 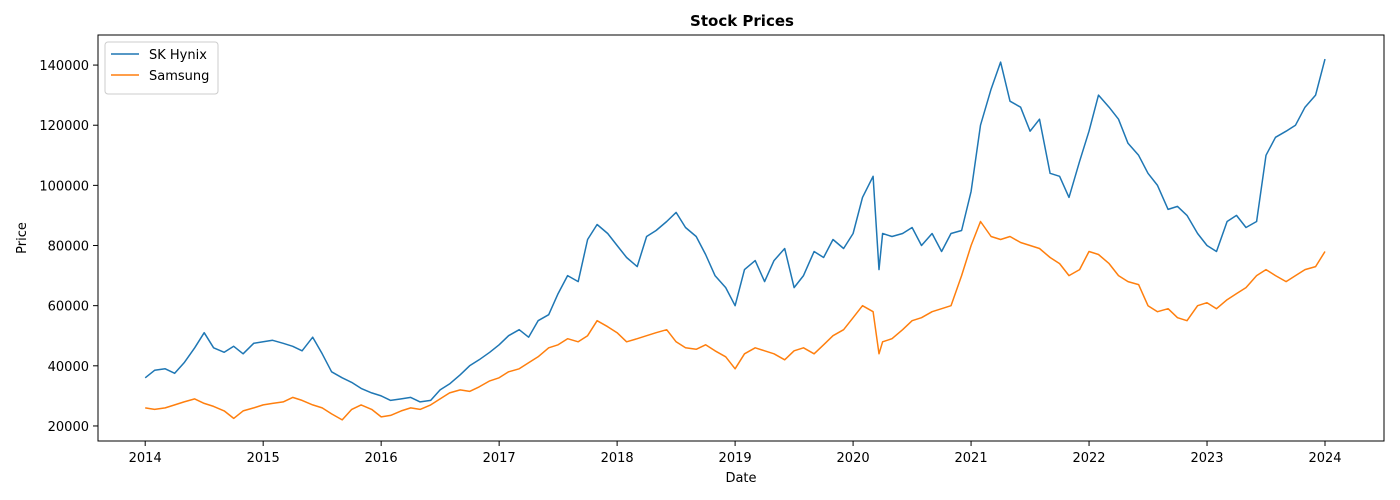 What do you see at coordinates (499, 458) in the screenshot?
I see `x-tick-label: 2017` at bounding box center [499, 458].